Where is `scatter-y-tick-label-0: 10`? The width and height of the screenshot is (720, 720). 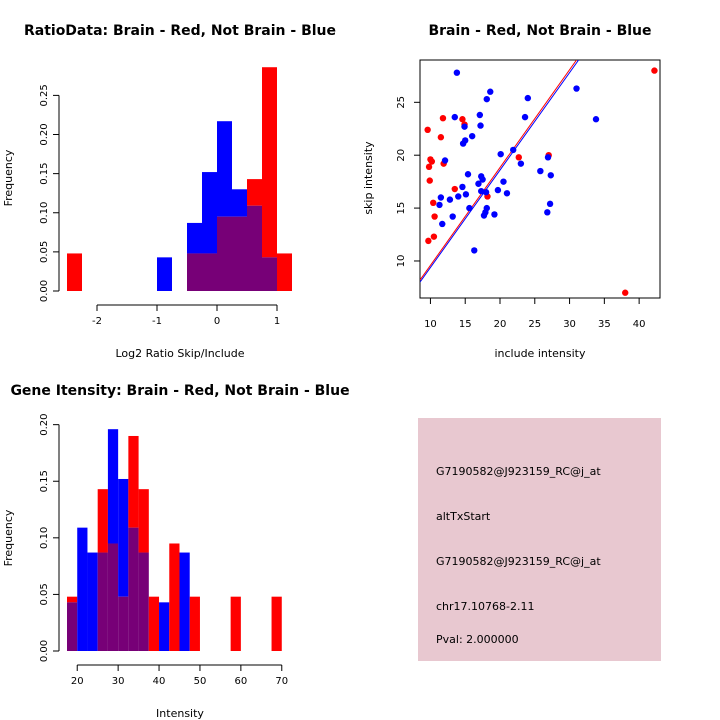
scatter-y-tick-label-0: 10 is located at coordinates (401, 261).